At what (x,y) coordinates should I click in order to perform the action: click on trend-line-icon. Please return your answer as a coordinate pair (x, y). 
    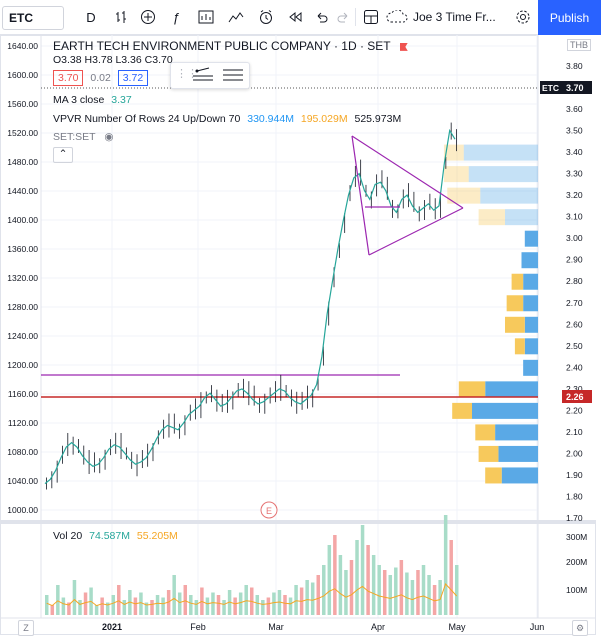
    Looking at the image, I should click on (203, 75).